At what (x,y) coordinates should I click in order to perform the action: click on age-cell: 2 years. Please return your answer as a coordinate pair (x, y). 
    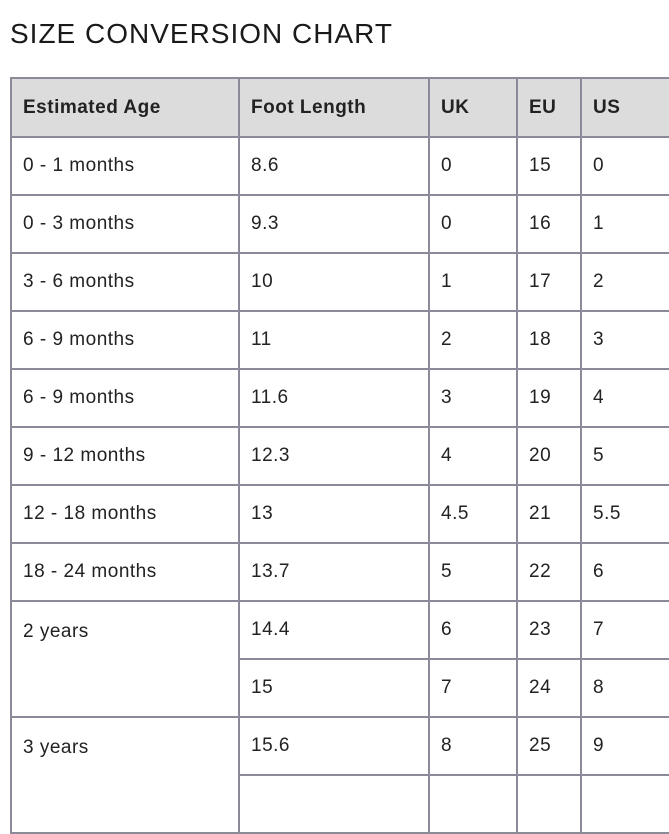
    Looking at the image, I should click on (125, 659).